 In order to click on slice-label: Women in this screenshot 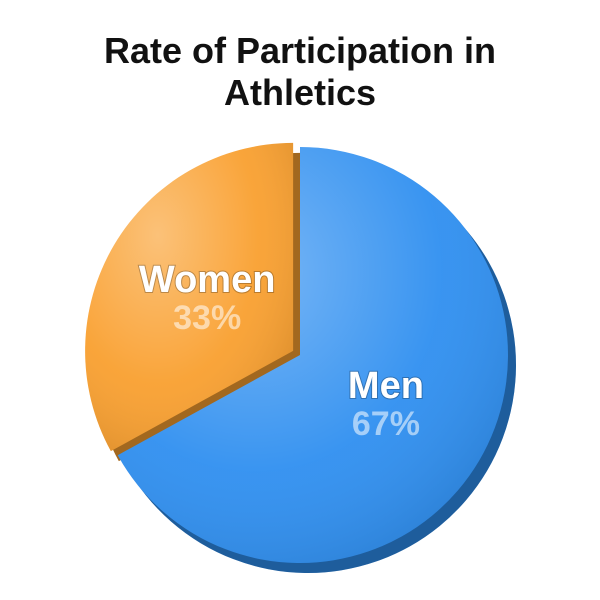, I will do `click(207, 280)`.